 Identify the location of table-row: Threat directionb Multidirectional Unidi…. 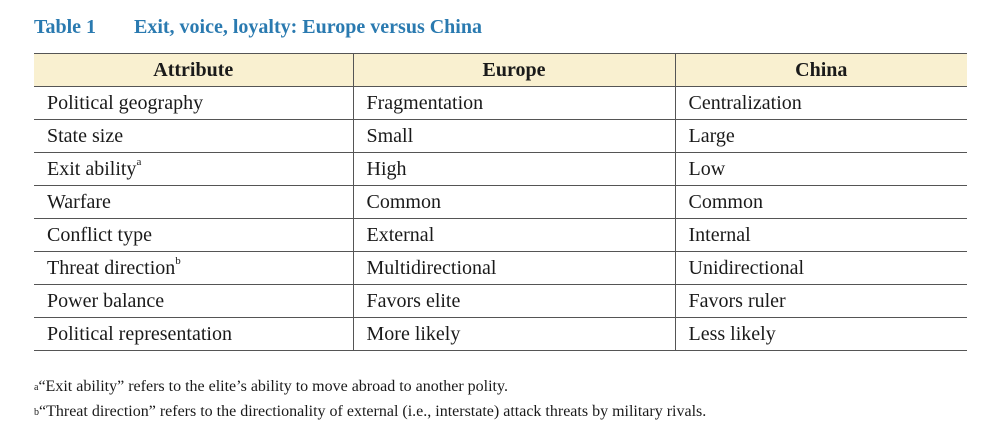
(500, 268).